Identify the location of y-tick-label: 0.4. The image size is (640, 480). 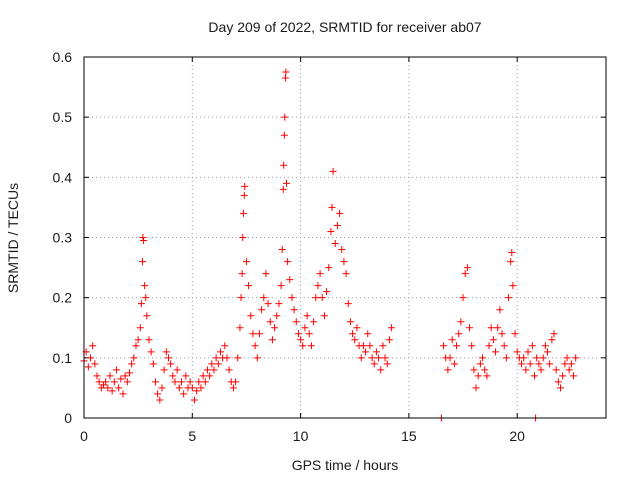
(63, 177).